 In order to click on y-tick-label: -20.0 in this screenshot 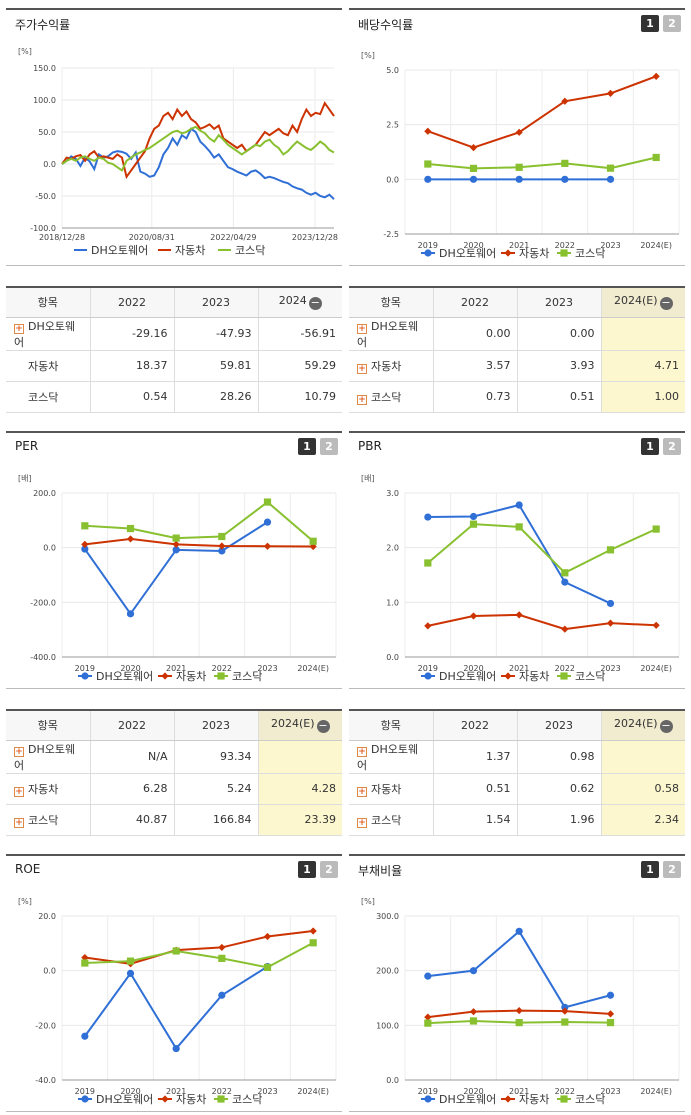, I will do `click(45, 1025)`.